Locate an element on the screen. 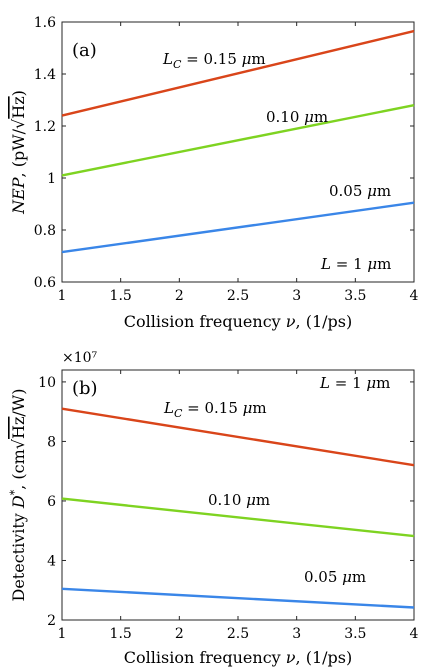 The image size is (436, 671). x-axis-label-a: Collision frequency ν, (1/ps) is located at coordinates (238, 321).